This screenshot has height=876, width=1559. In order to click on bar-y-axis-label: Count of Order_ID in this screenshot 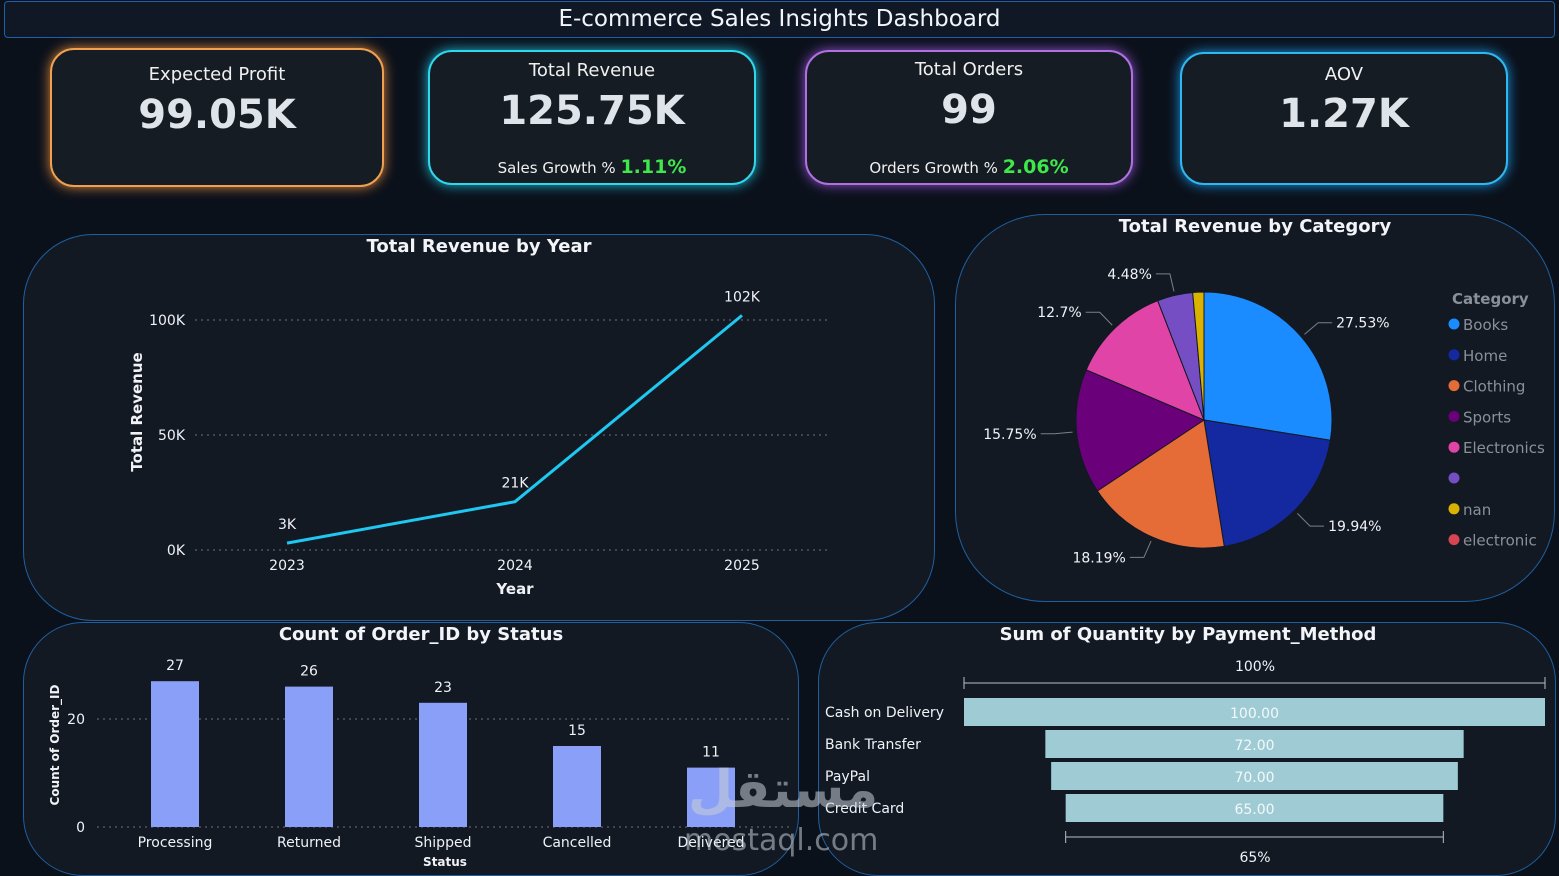, I will do `click(55, 745)`.